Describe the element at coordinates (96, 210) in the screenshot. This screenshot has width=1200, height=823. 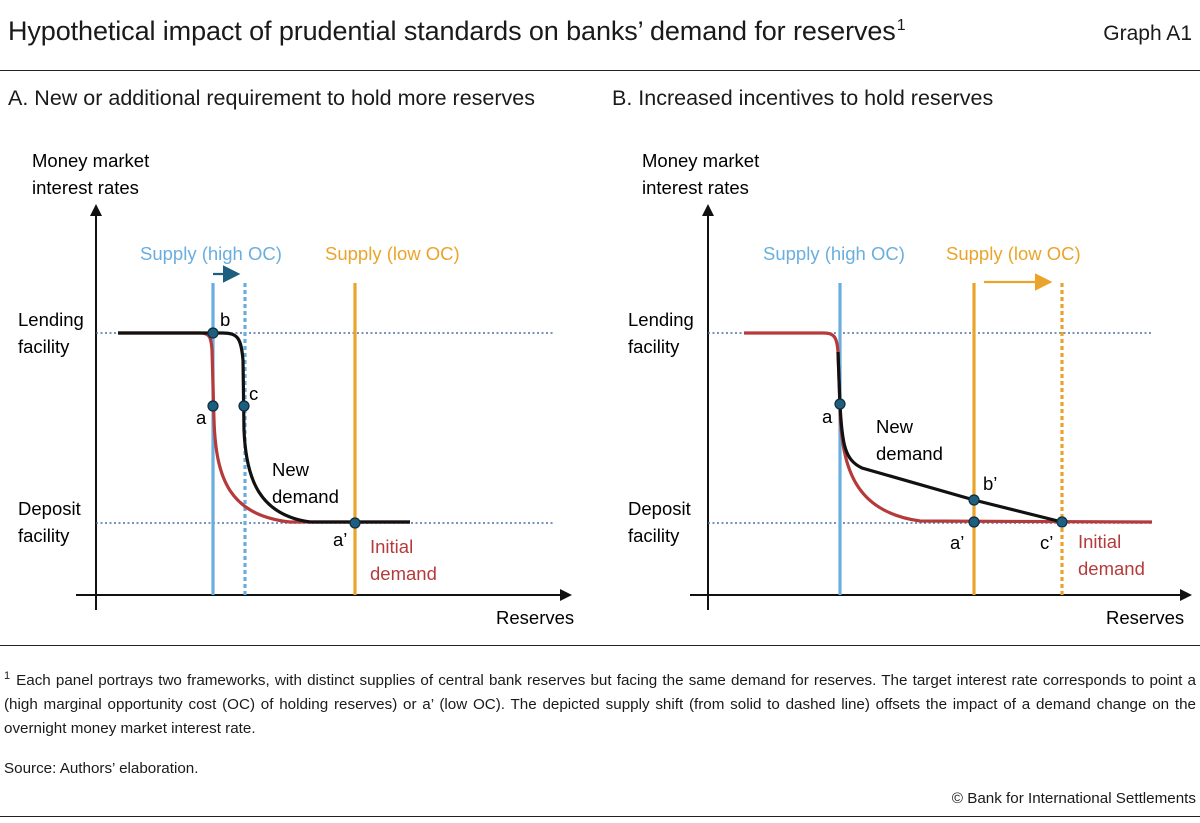
I see `panel-a-y-arrowhead` at that location.